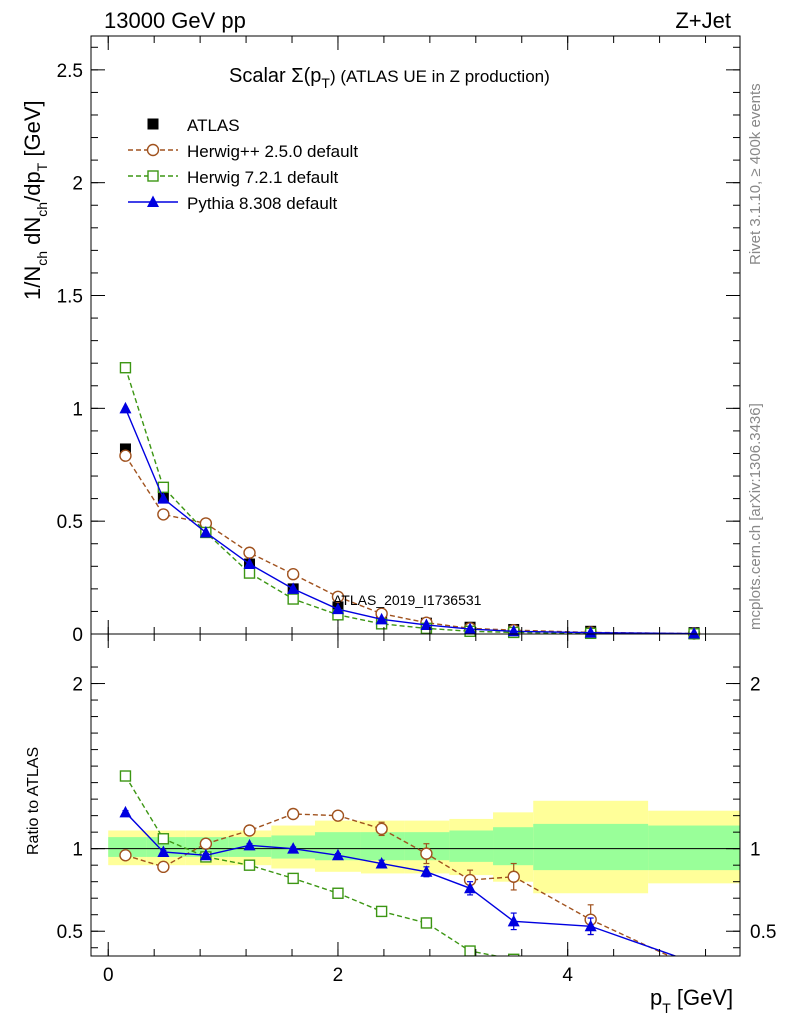 This screenshot has width=786, height=1024. I want to click on analysis-watermark: ATLAS_2019_I1736531, so click(407, 600).